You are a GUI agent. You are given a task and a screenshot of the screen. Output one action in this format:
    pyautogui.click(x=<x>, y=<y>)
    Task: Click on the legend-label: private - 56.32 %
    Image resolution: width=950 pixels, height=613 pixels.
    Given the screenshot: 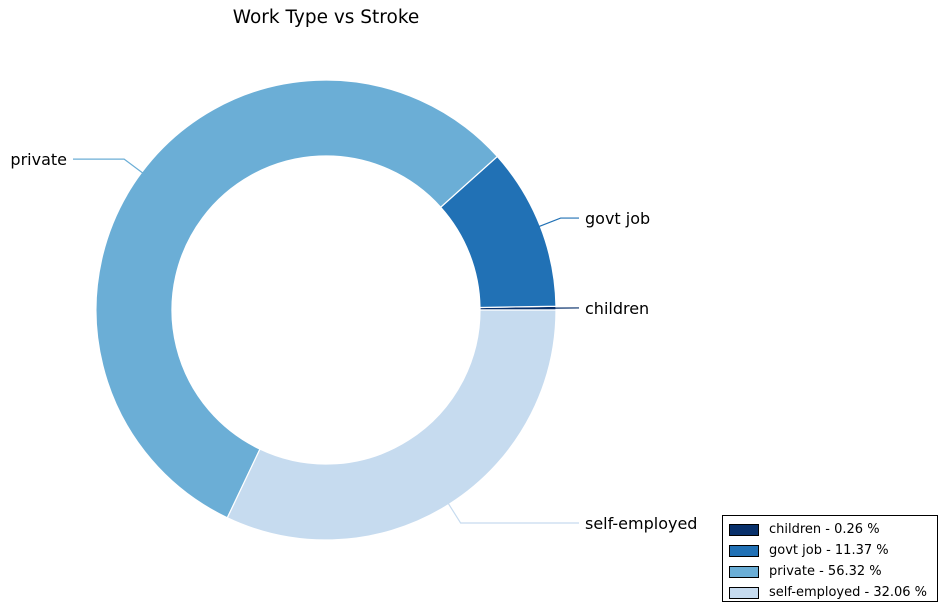 What is the action you would take?
    pyautogui.click(x=825, y=571)
    